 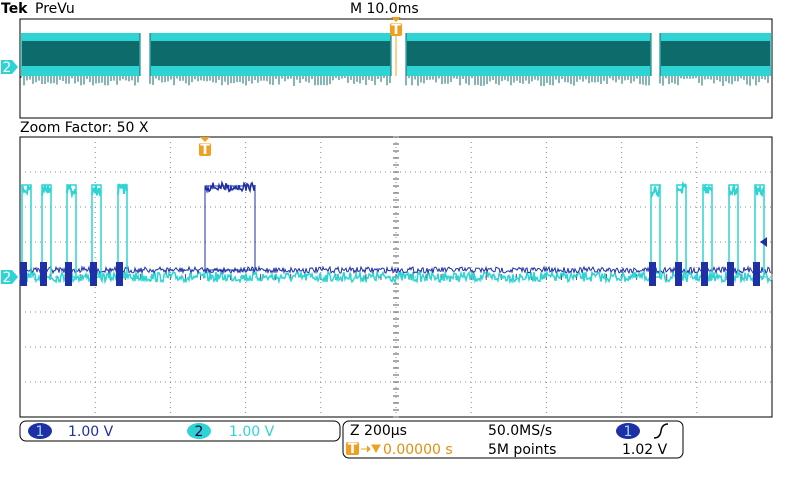 I want to click on trigger-position-marker: T, so click(x=353, y=449).